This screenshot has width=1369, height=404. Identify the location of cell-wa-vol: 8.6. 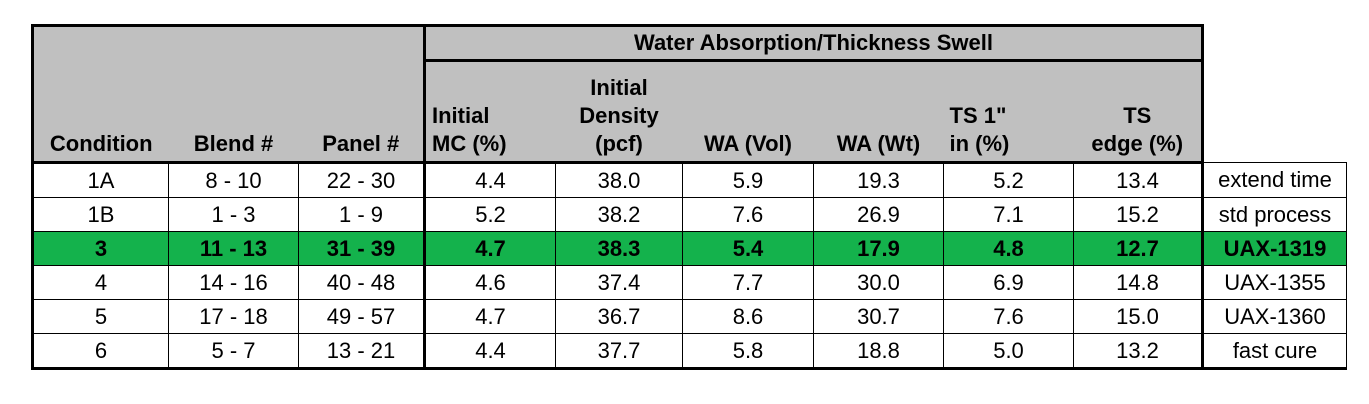
(748, 316).